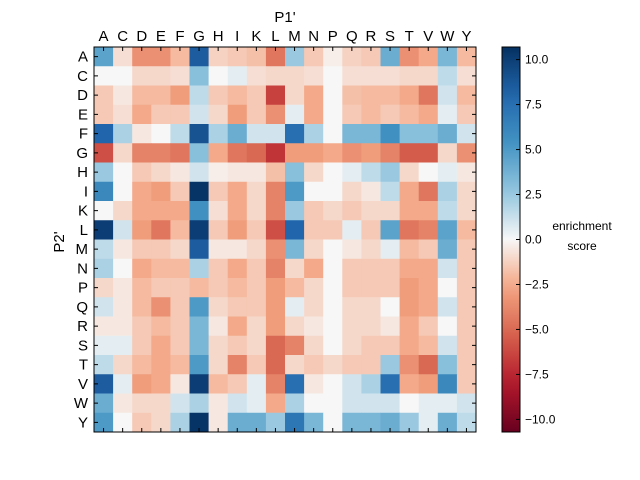 This screenshot has height=480, width=640. Describe the element at coordinates (82, 153) in the screenshot. I see `y-tick-label: G` at that location.